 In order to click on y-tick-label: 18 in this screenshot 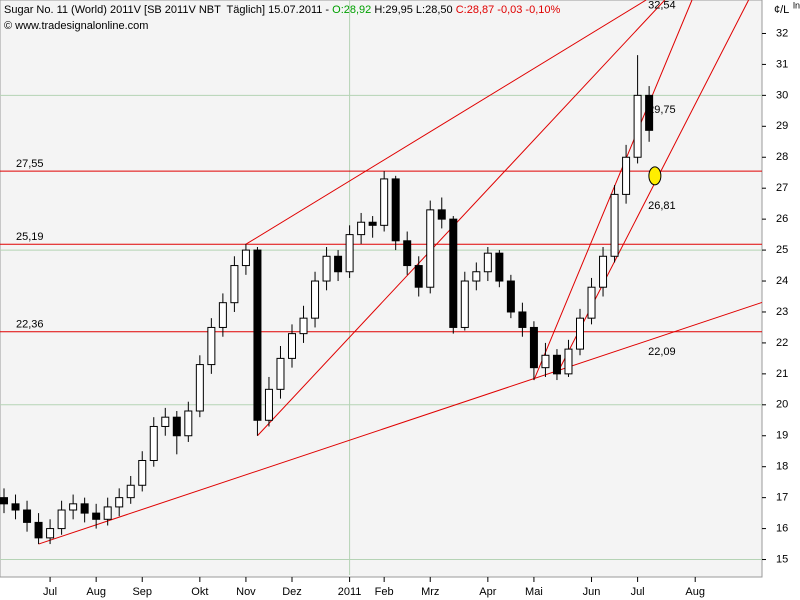, I will do `click(782, 467)`.